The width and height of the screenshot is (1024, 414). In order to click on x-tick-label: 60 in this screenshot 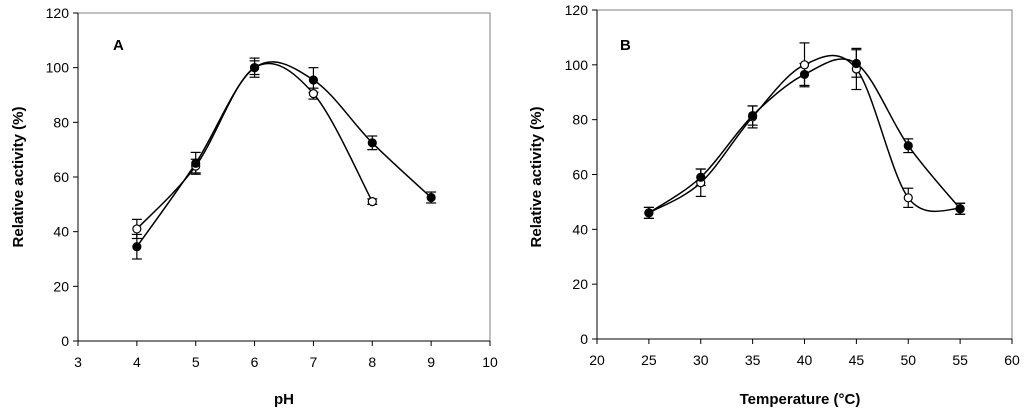, I will do `click(1012, 360)`.